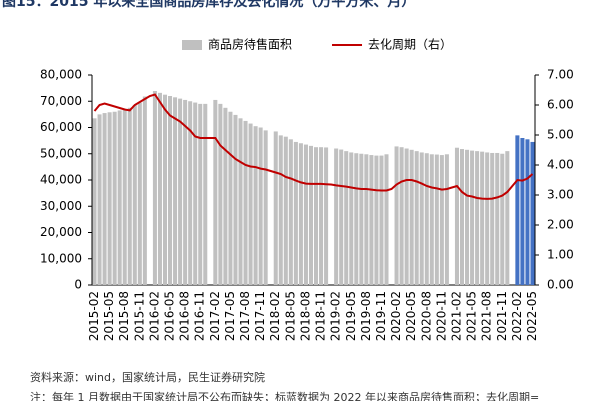 This screenshot has height=401, width=600. What do you see at coordinates (192, 45) in the screenshot?
I see `legend-swatch` at bounding box center [192, 45].